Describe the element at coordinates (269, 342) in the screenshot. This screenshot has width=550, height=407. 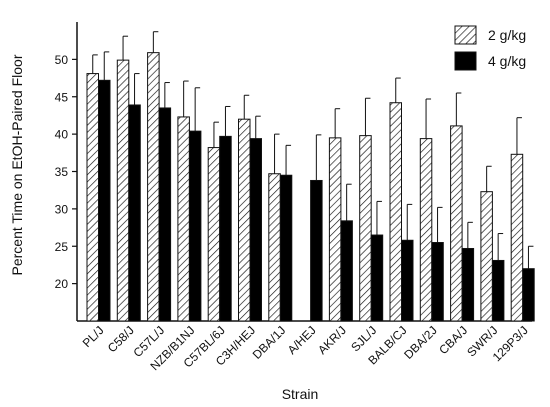
I see `category-label: DBA/1J` at that location.